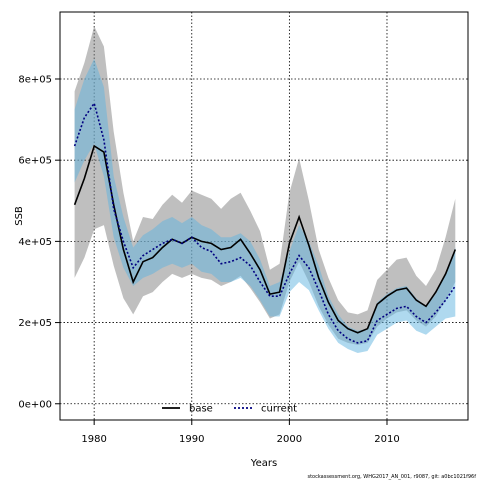  I want to click on legend-label-current: current, so click(279, 409).